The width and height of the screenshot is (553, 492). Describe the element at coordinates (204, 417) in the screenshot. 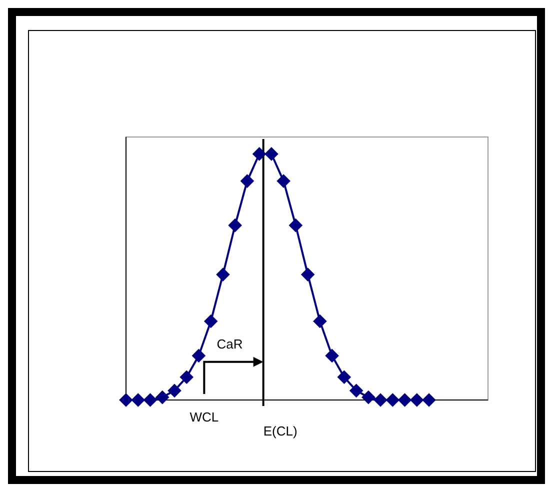

I see `text: WCL` at that location.